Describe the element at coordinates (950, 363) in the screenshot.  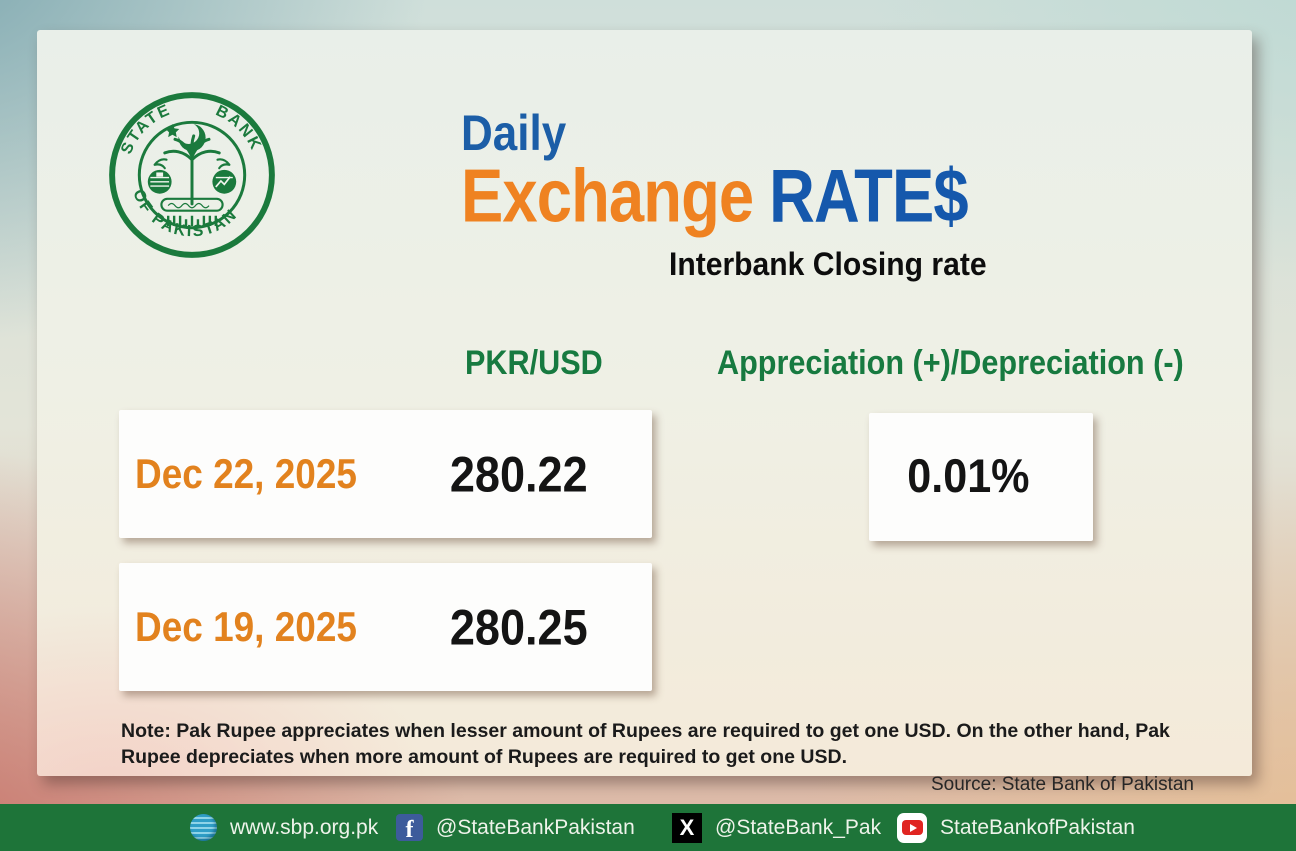
I see `column-header-appreciation-depreciation: Appreciation (+)/Depreciation (-)` at that location.